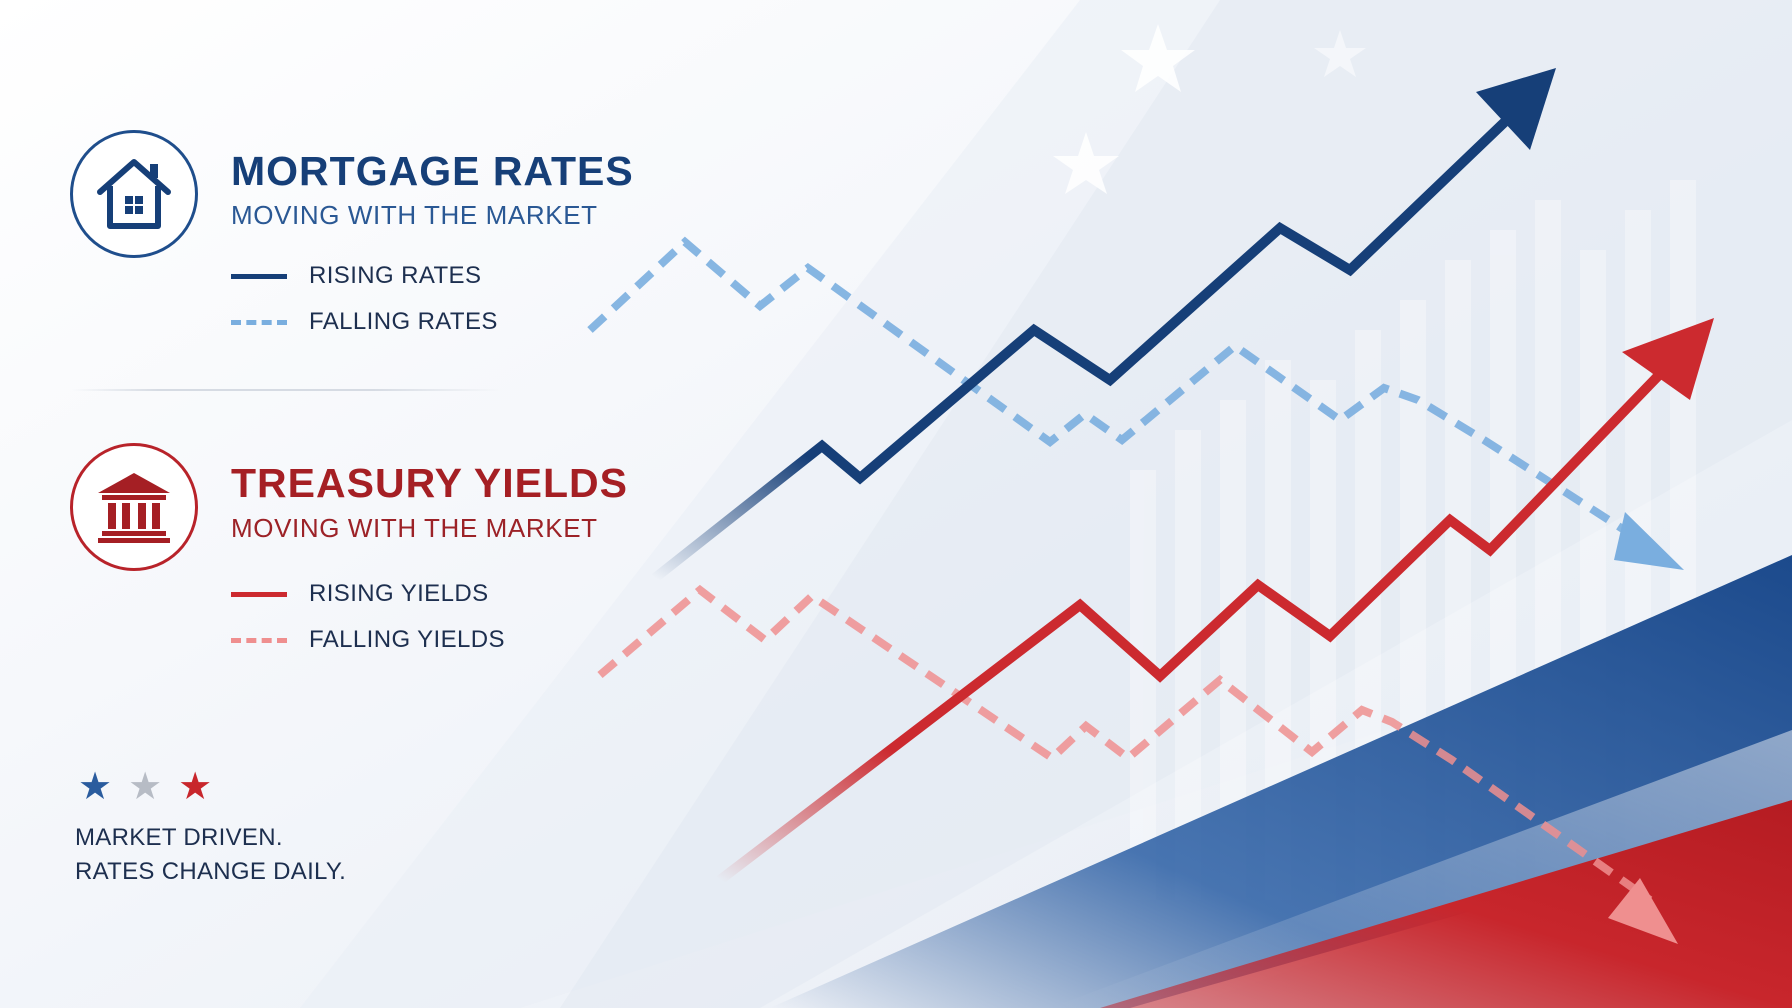 Image resolution: width=1792 pixels, height=1008 pixels. Describe the element at coordinates (403, 321) in the screenshot. I see `legend-label: FALLING RATES` at that location.